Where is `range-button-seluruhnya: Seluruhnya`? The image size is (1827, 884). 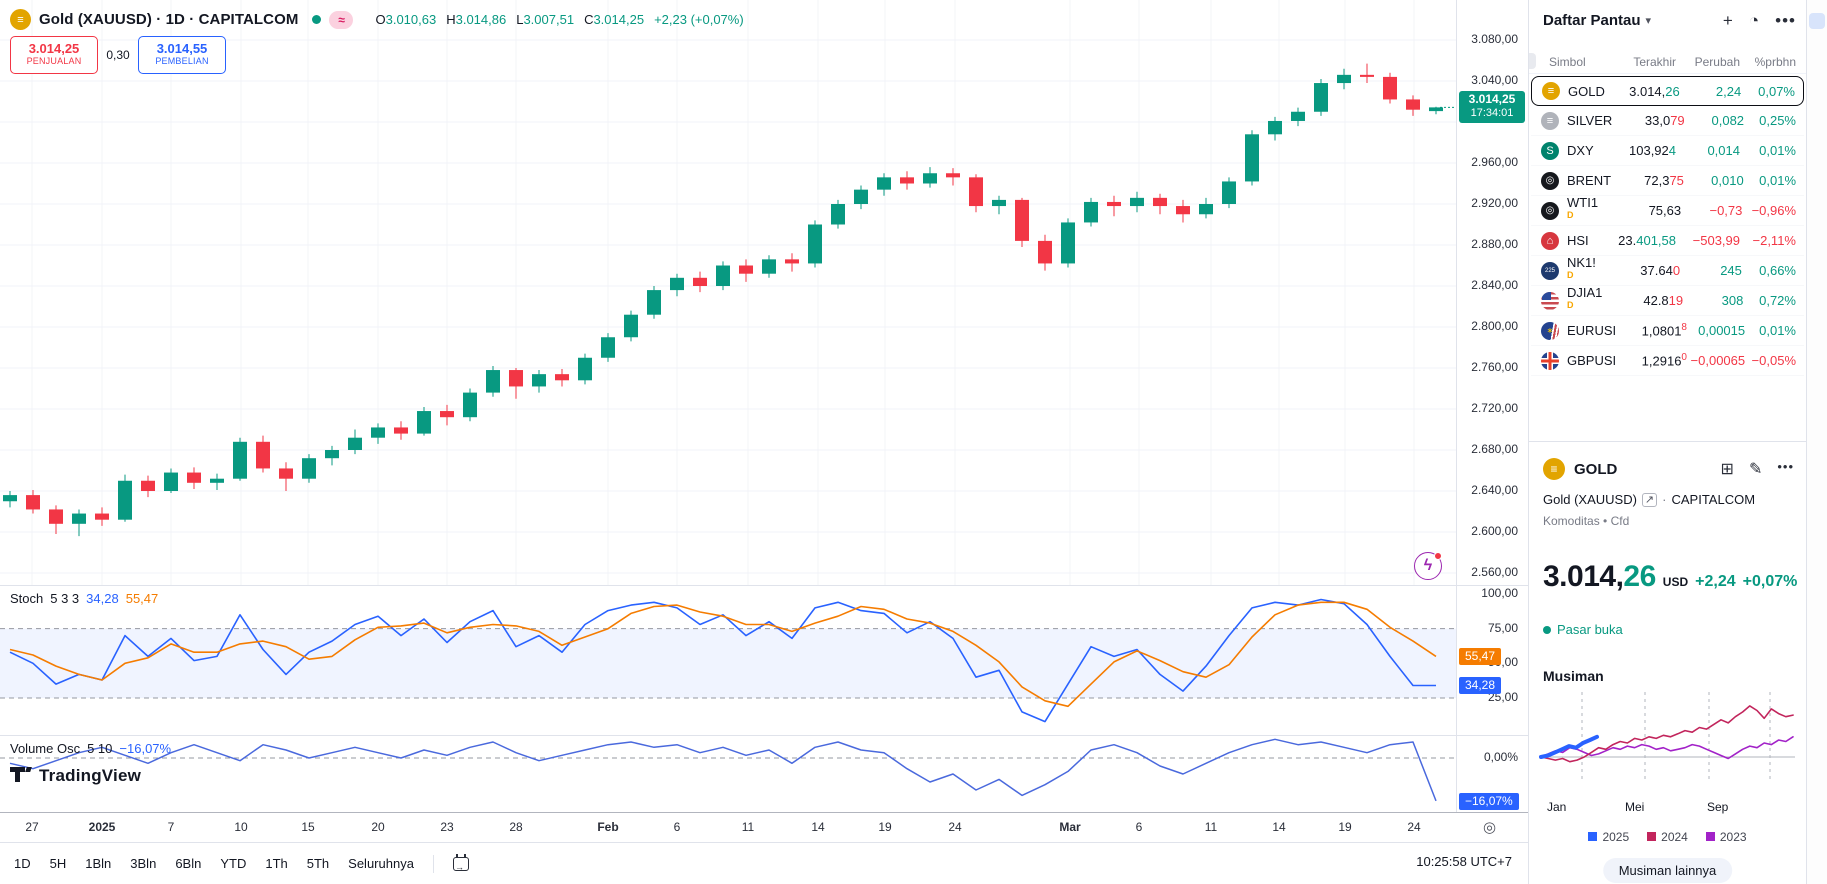 range-button-seluruhnya: Seluruhnya is located at coordinates (381, 863).